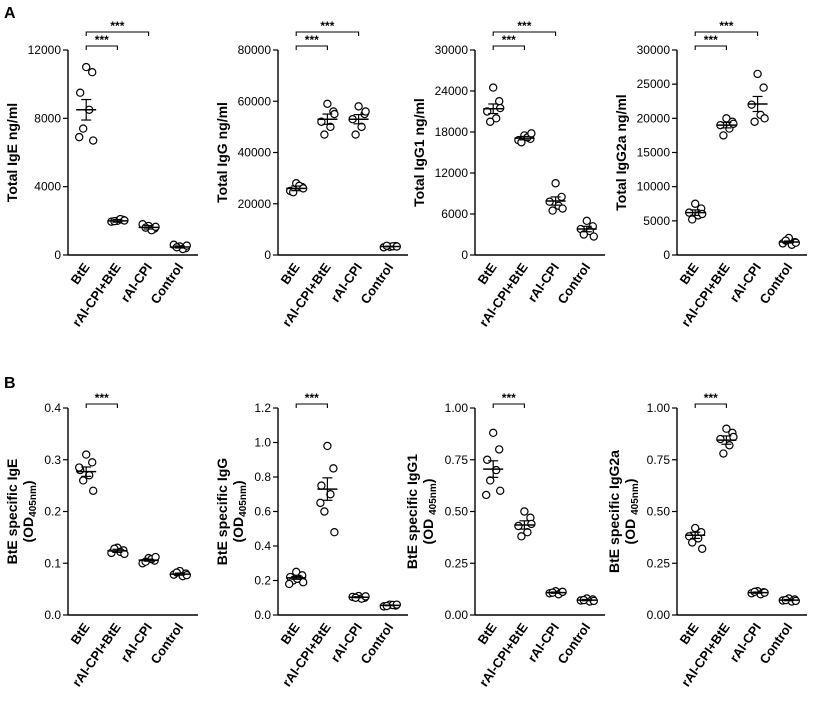 This screenshot has width=829, height=711. Describe the element at coordinates (621, 152) in the screenshot. I see `y-axis-label: Total IgG2a ng/ml` at that location.